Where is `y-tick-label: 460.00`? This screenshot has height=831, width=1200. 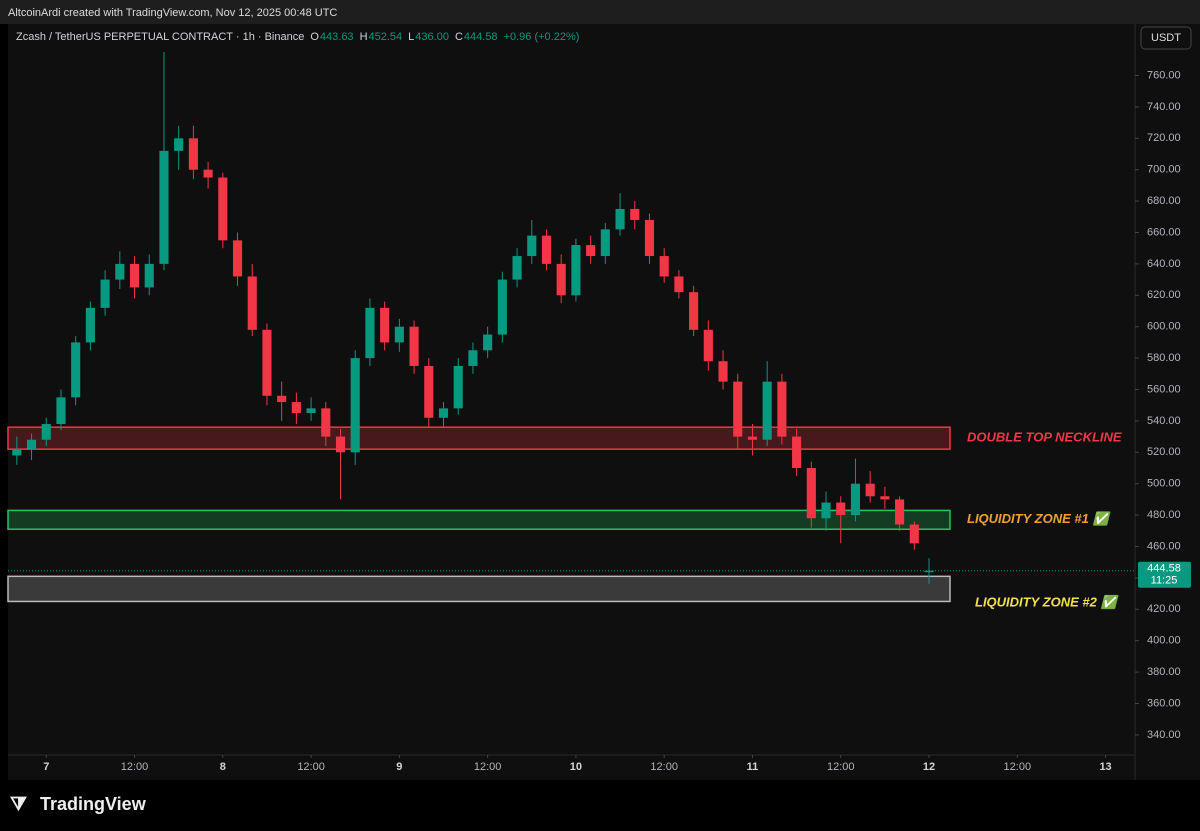
y-tick-label: 460.00 is located at coordinates (1164, 546).